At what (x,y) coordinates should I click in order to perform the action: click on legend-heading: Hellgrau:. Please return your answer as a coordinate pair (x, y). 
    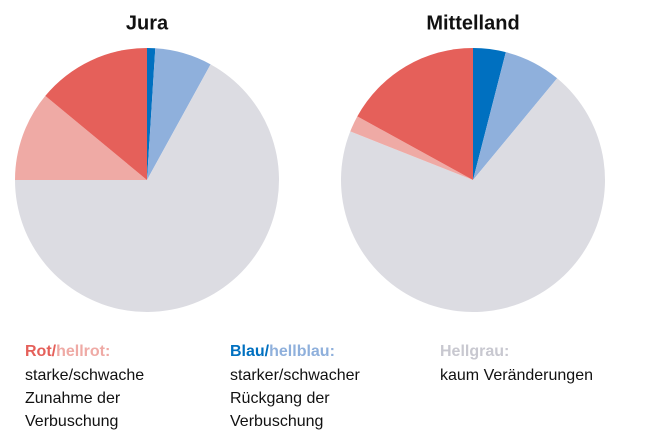
    Looking at the image, I should click on (474, 351).